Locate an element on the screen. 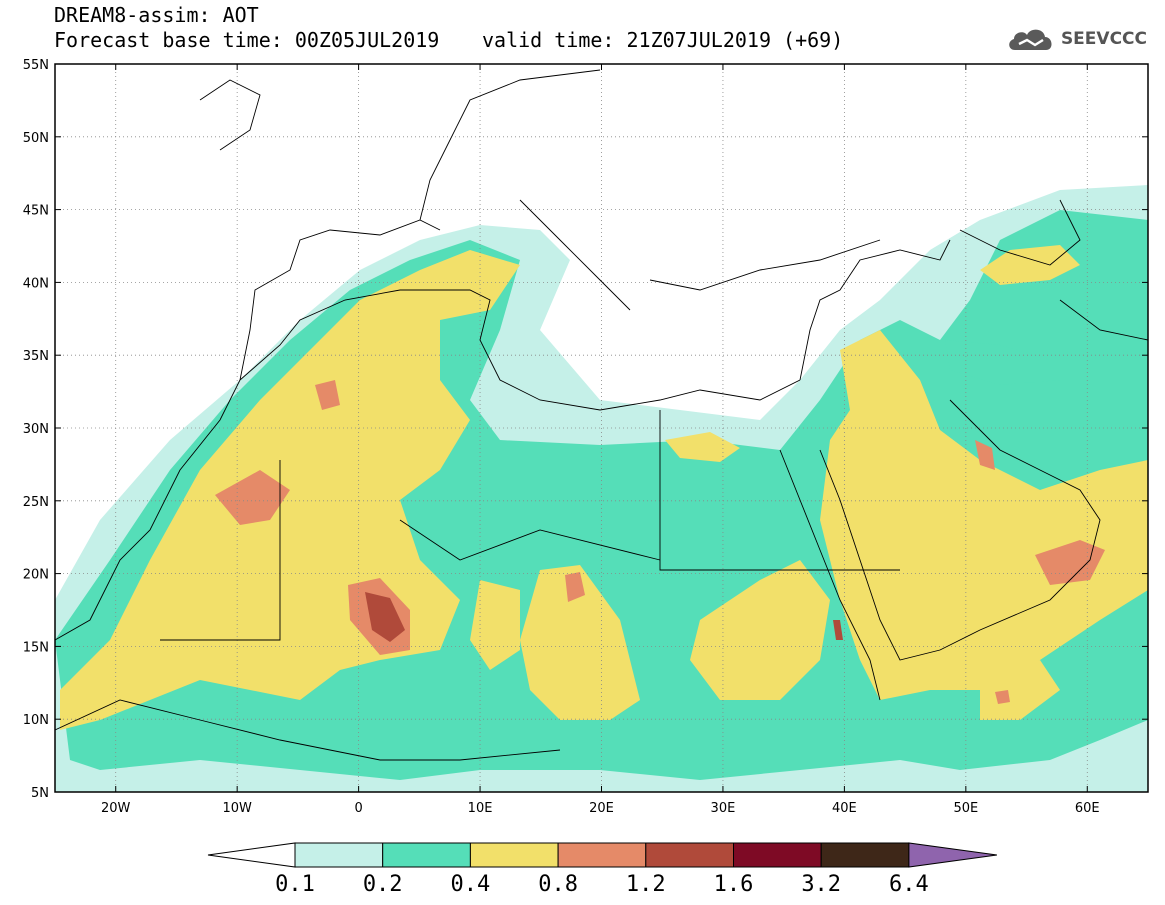  colorbar-labels: 0.1 0.2 0.4 0.8 1.2 1.6 3.2 6.4 is located at coordinates (602, 884).